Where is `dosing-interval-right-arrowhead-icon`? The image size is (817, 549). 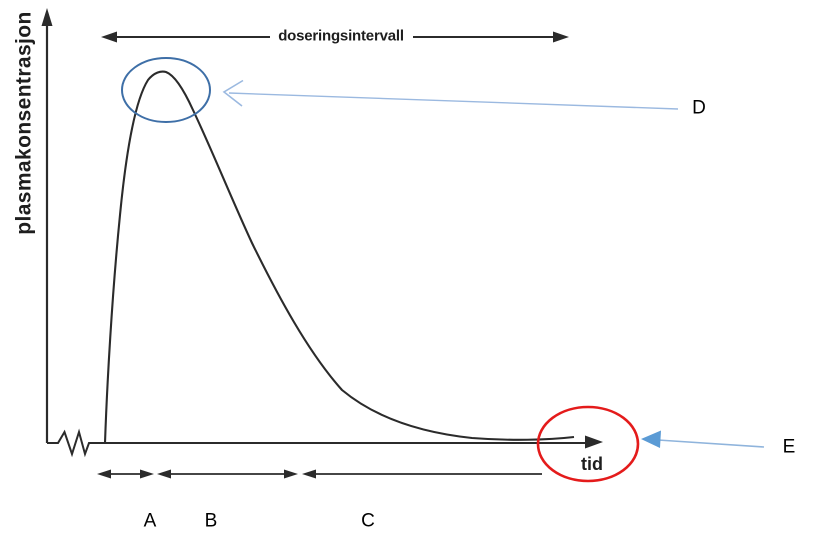
dosing-interval-right-arrowhead-icon is located at coordinates (561, 37).